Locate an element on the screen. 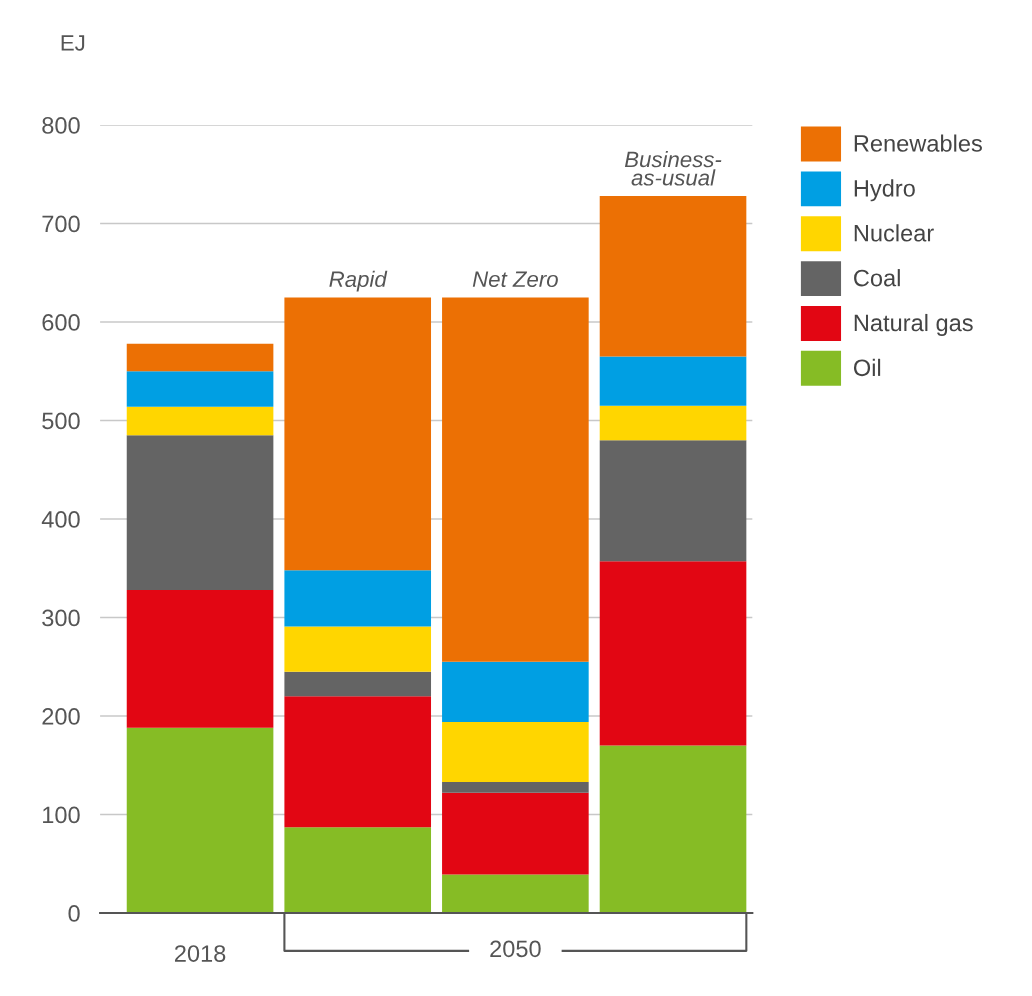 The image size is (1032, 996). legend-label: Coal is located at coordinates (877, 278).